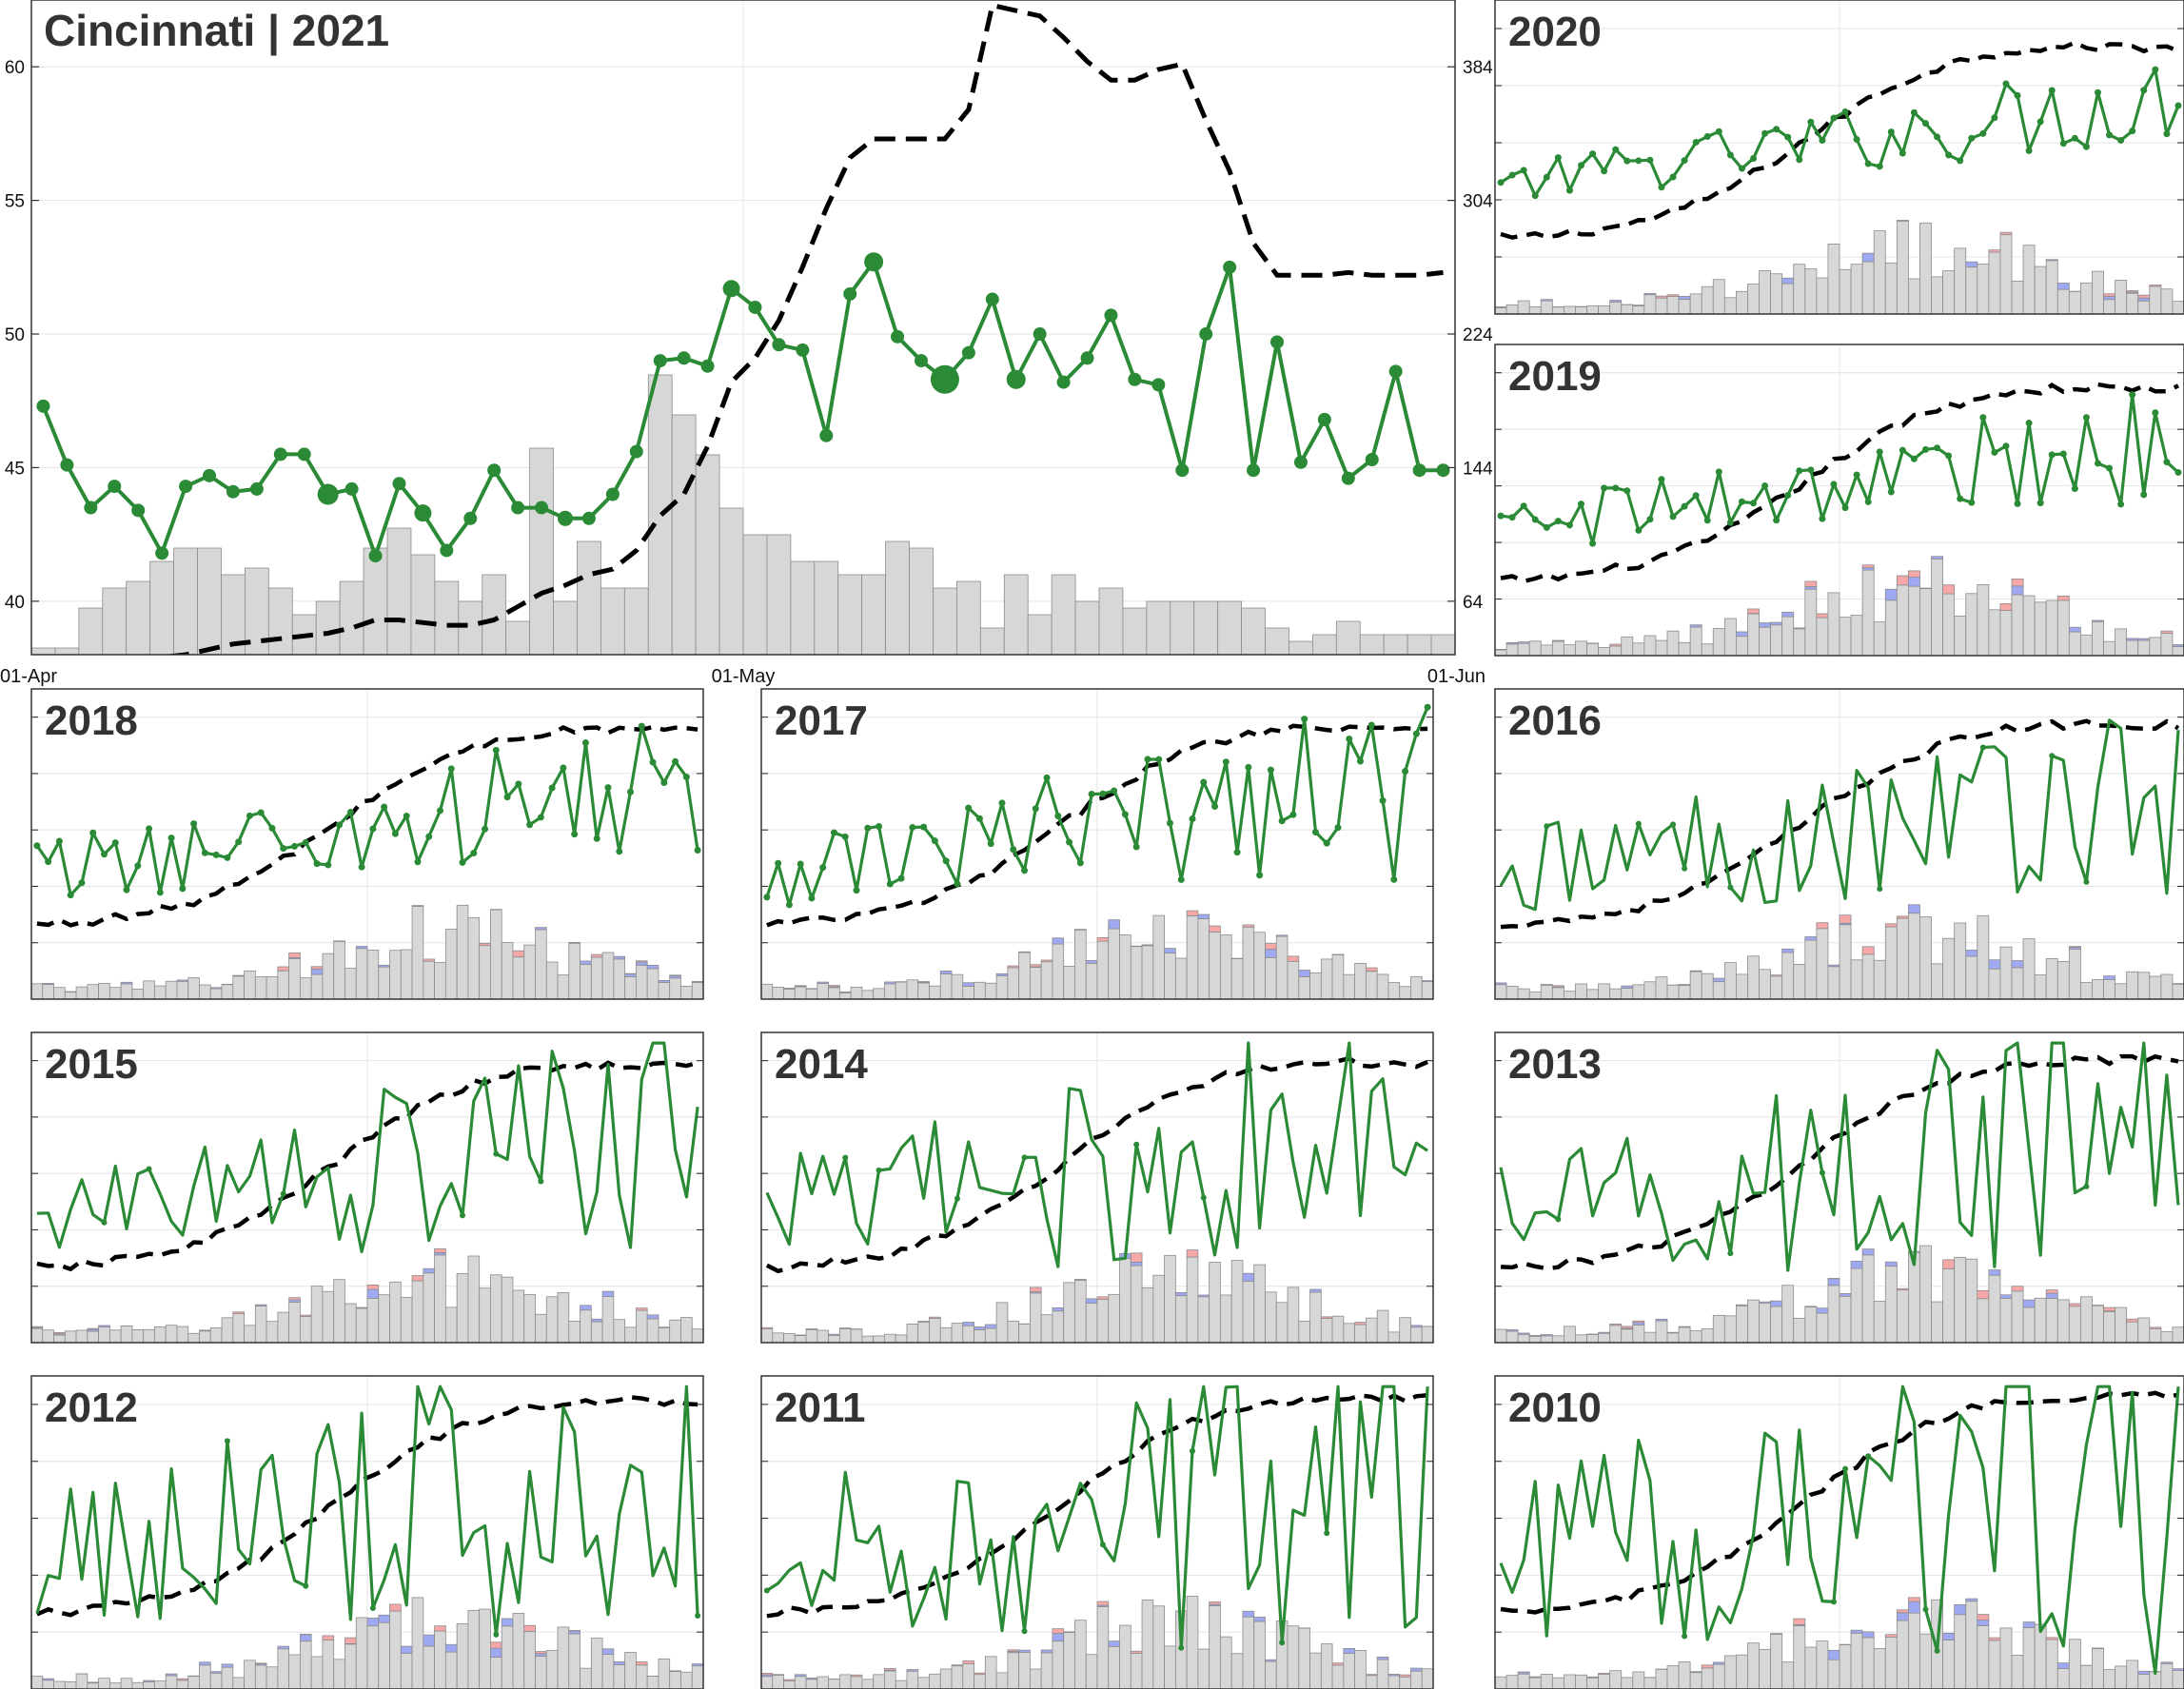 The width and height of the screenshot is (2184, 1689). I want to click on left-tick-label: 40, so click(15, 603).